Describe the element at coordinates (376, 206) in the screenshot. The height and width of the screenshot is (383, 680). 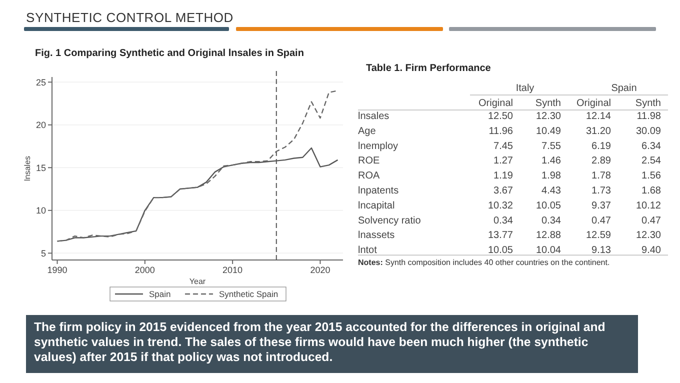
I see `category-label: lncapital` at that location.